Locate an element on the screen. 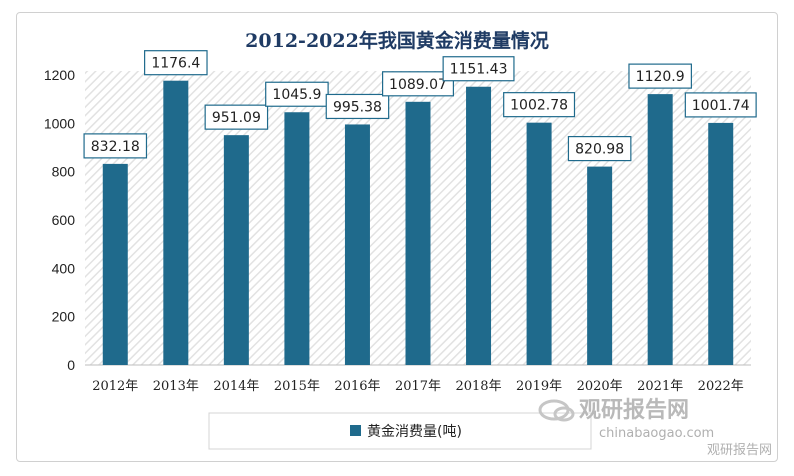 The image size is (794, 476). data-label: 1001.74 is located at coordinates (721, 106).